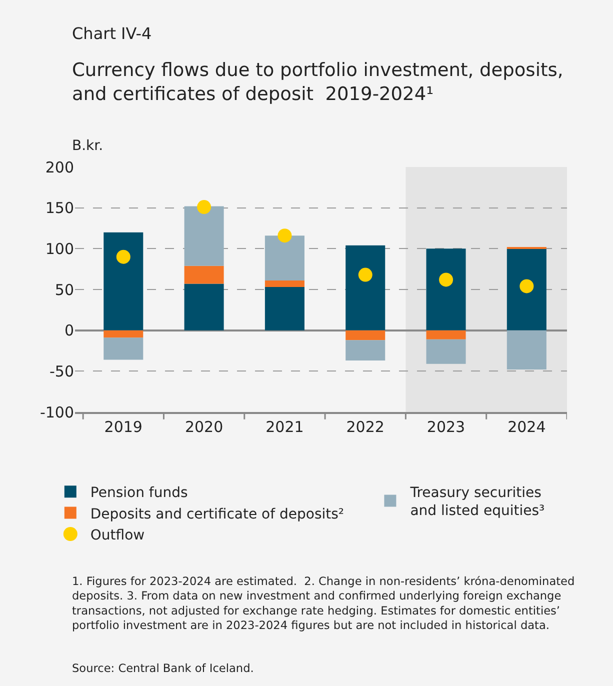 The height and width of the screenshot is (686, 613). What do you see at coordinates (59, 167) in the screenshot?
I see `y-tick-label: 200` at bounding box center [59, 167].